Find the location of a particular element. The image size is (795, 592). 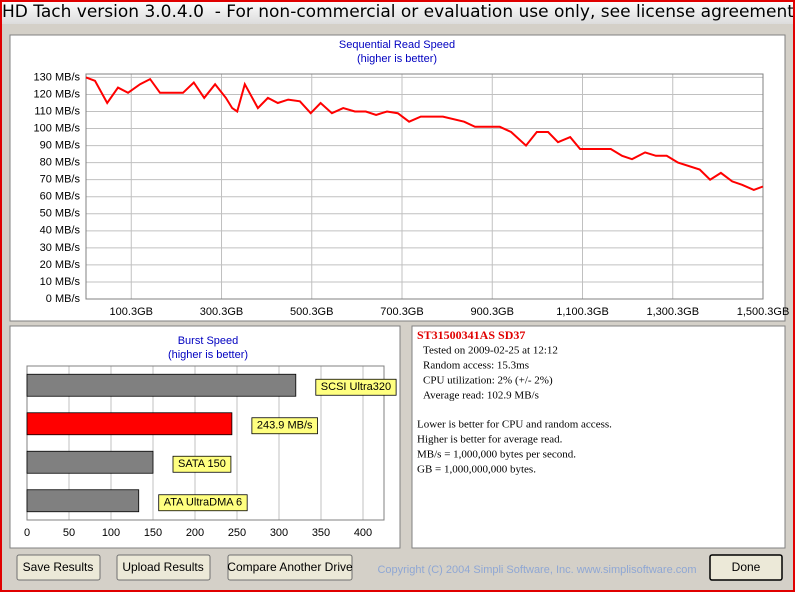

x-tick-label: 1,100.3GB is located at coordinates (582, 312).